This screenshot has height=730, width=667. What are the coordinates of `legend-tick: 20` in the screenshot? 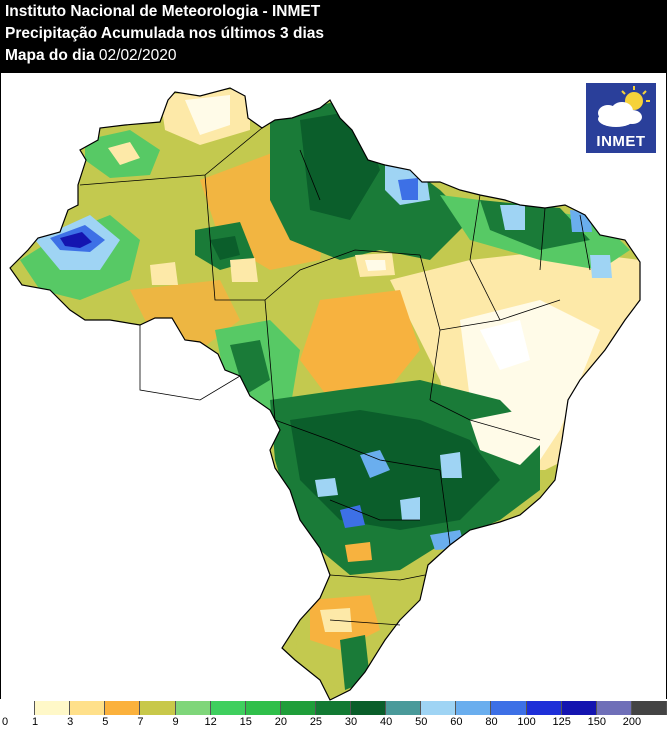 It's located at (280, 722).